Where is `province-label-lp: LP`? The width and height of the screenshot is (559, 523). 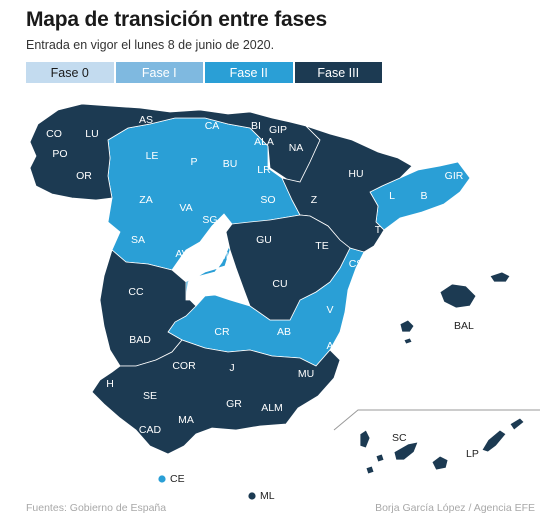
province-label-lp: LP is located at coordinates (472, 454).